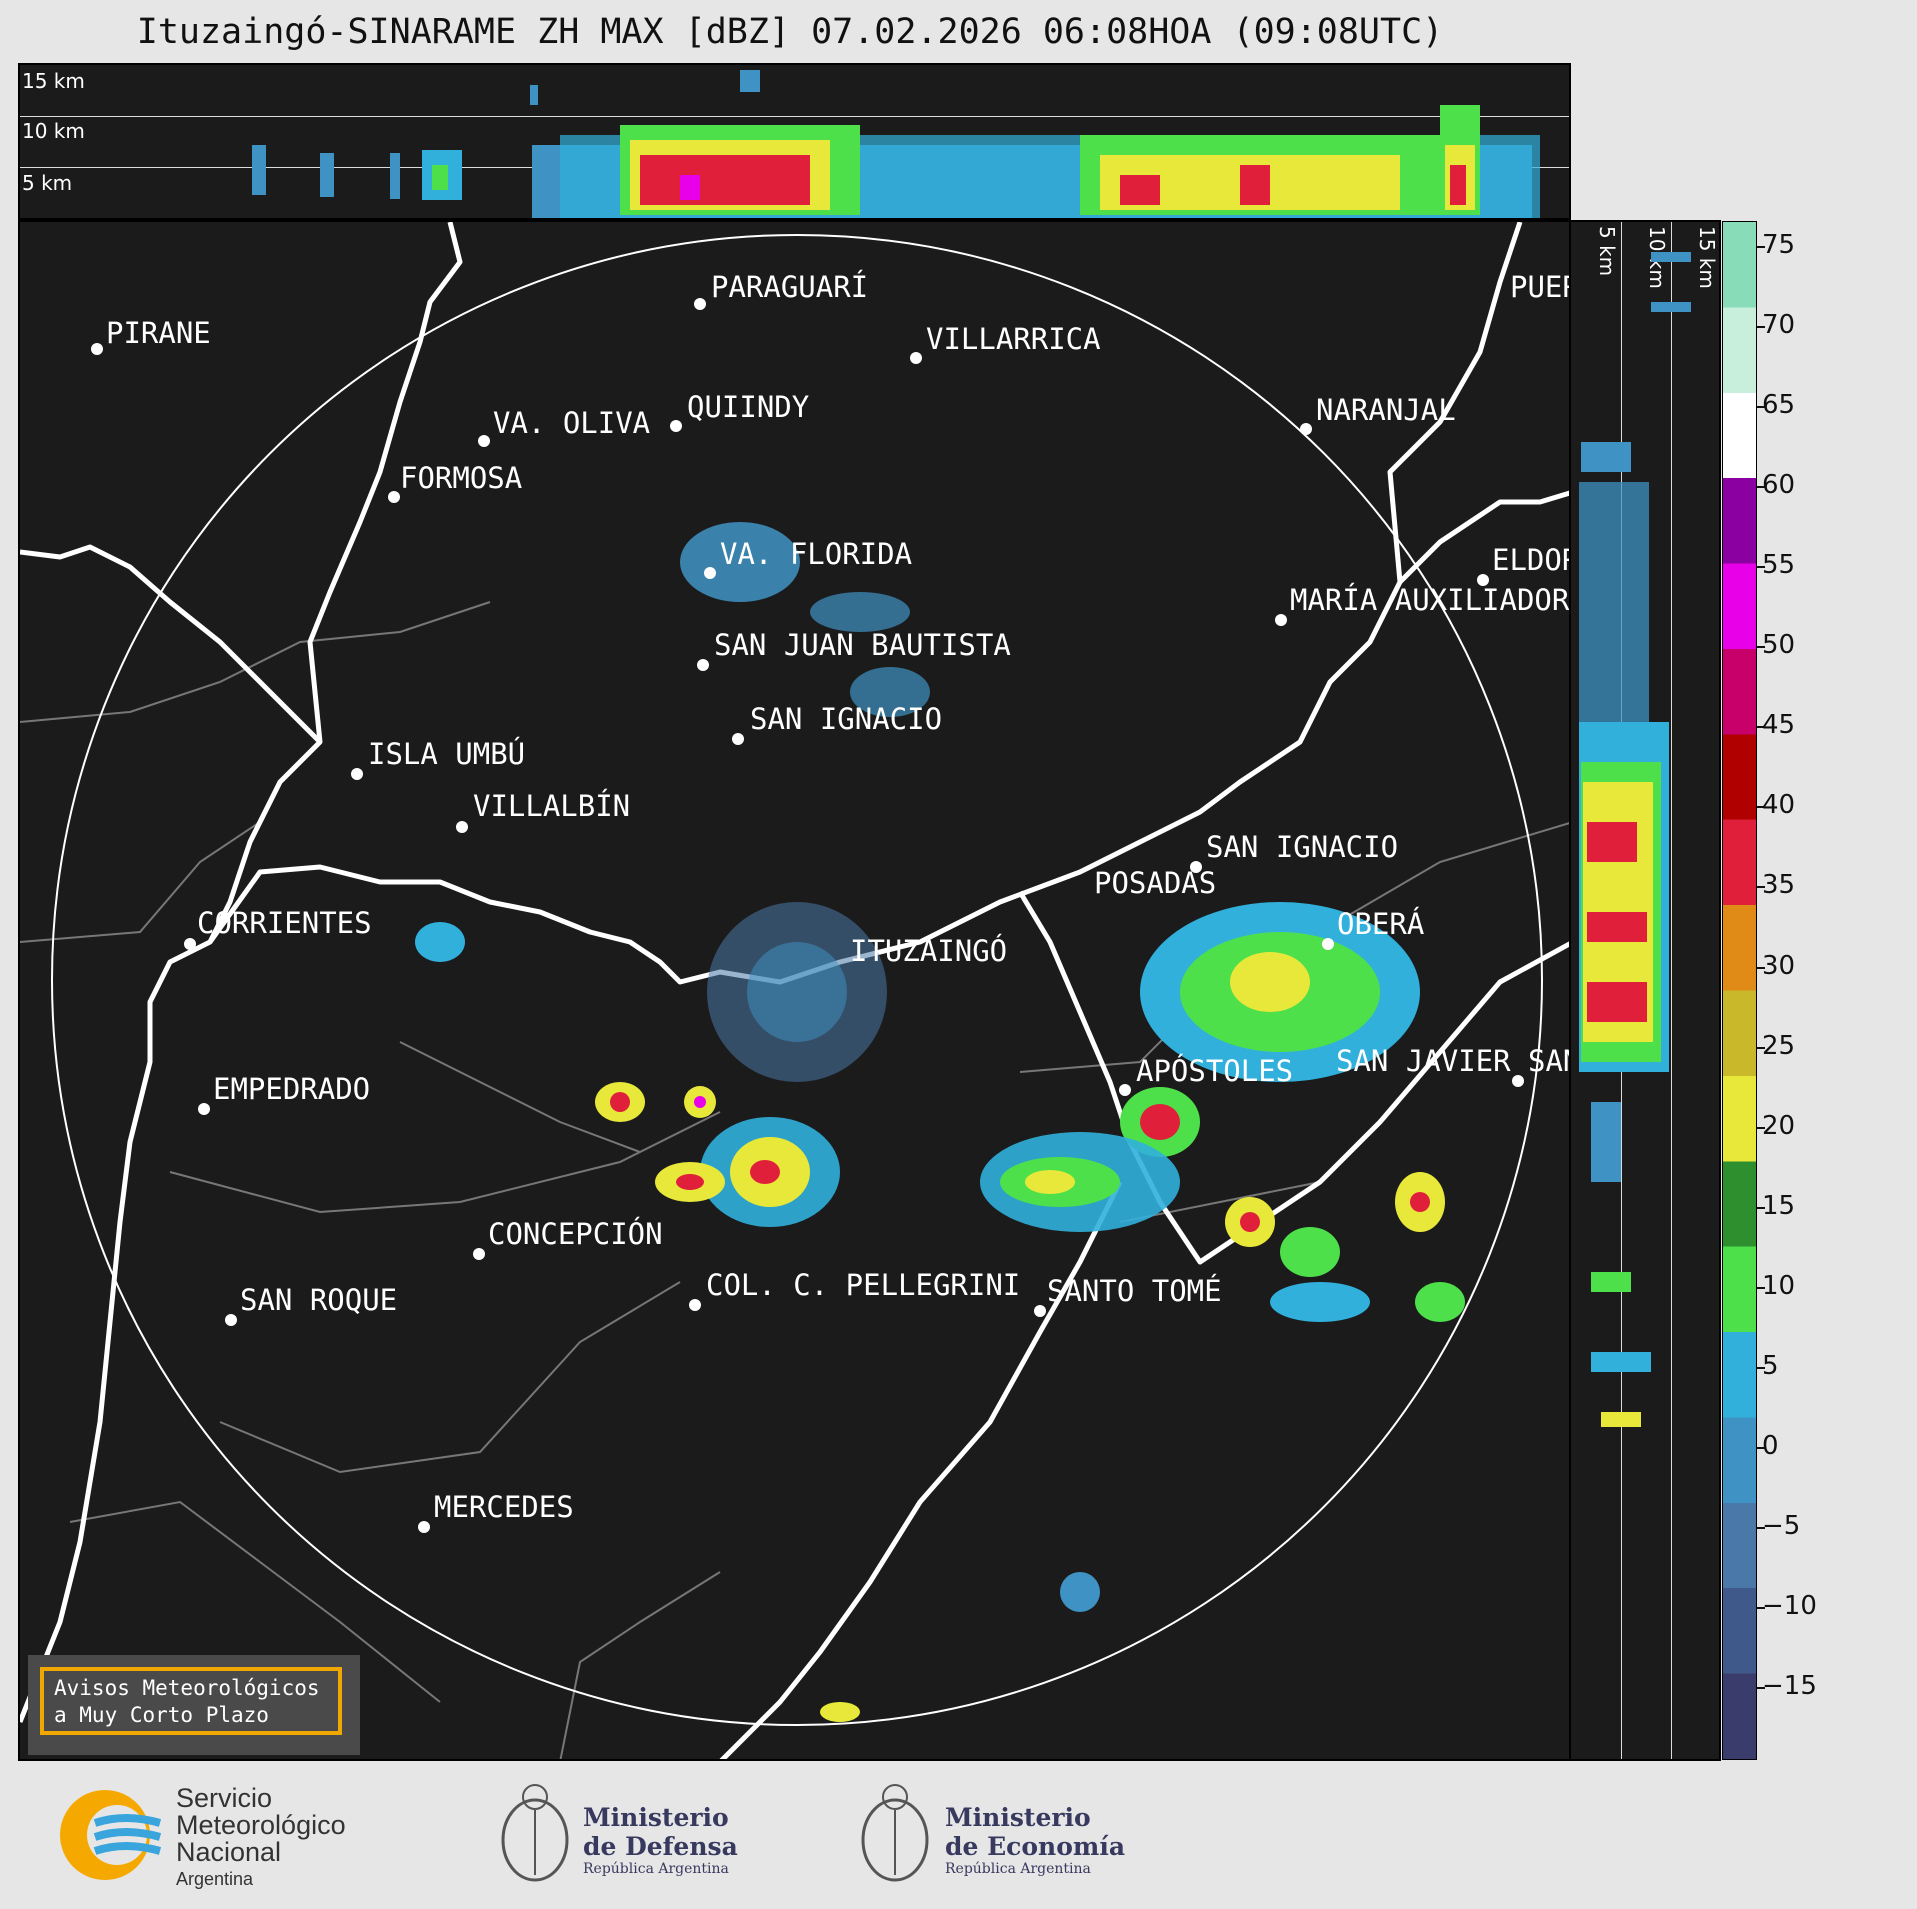  Describe the element at coordinates (224, 1798) in the screenshot. I see `smn-line-1: Servicio` at that location.